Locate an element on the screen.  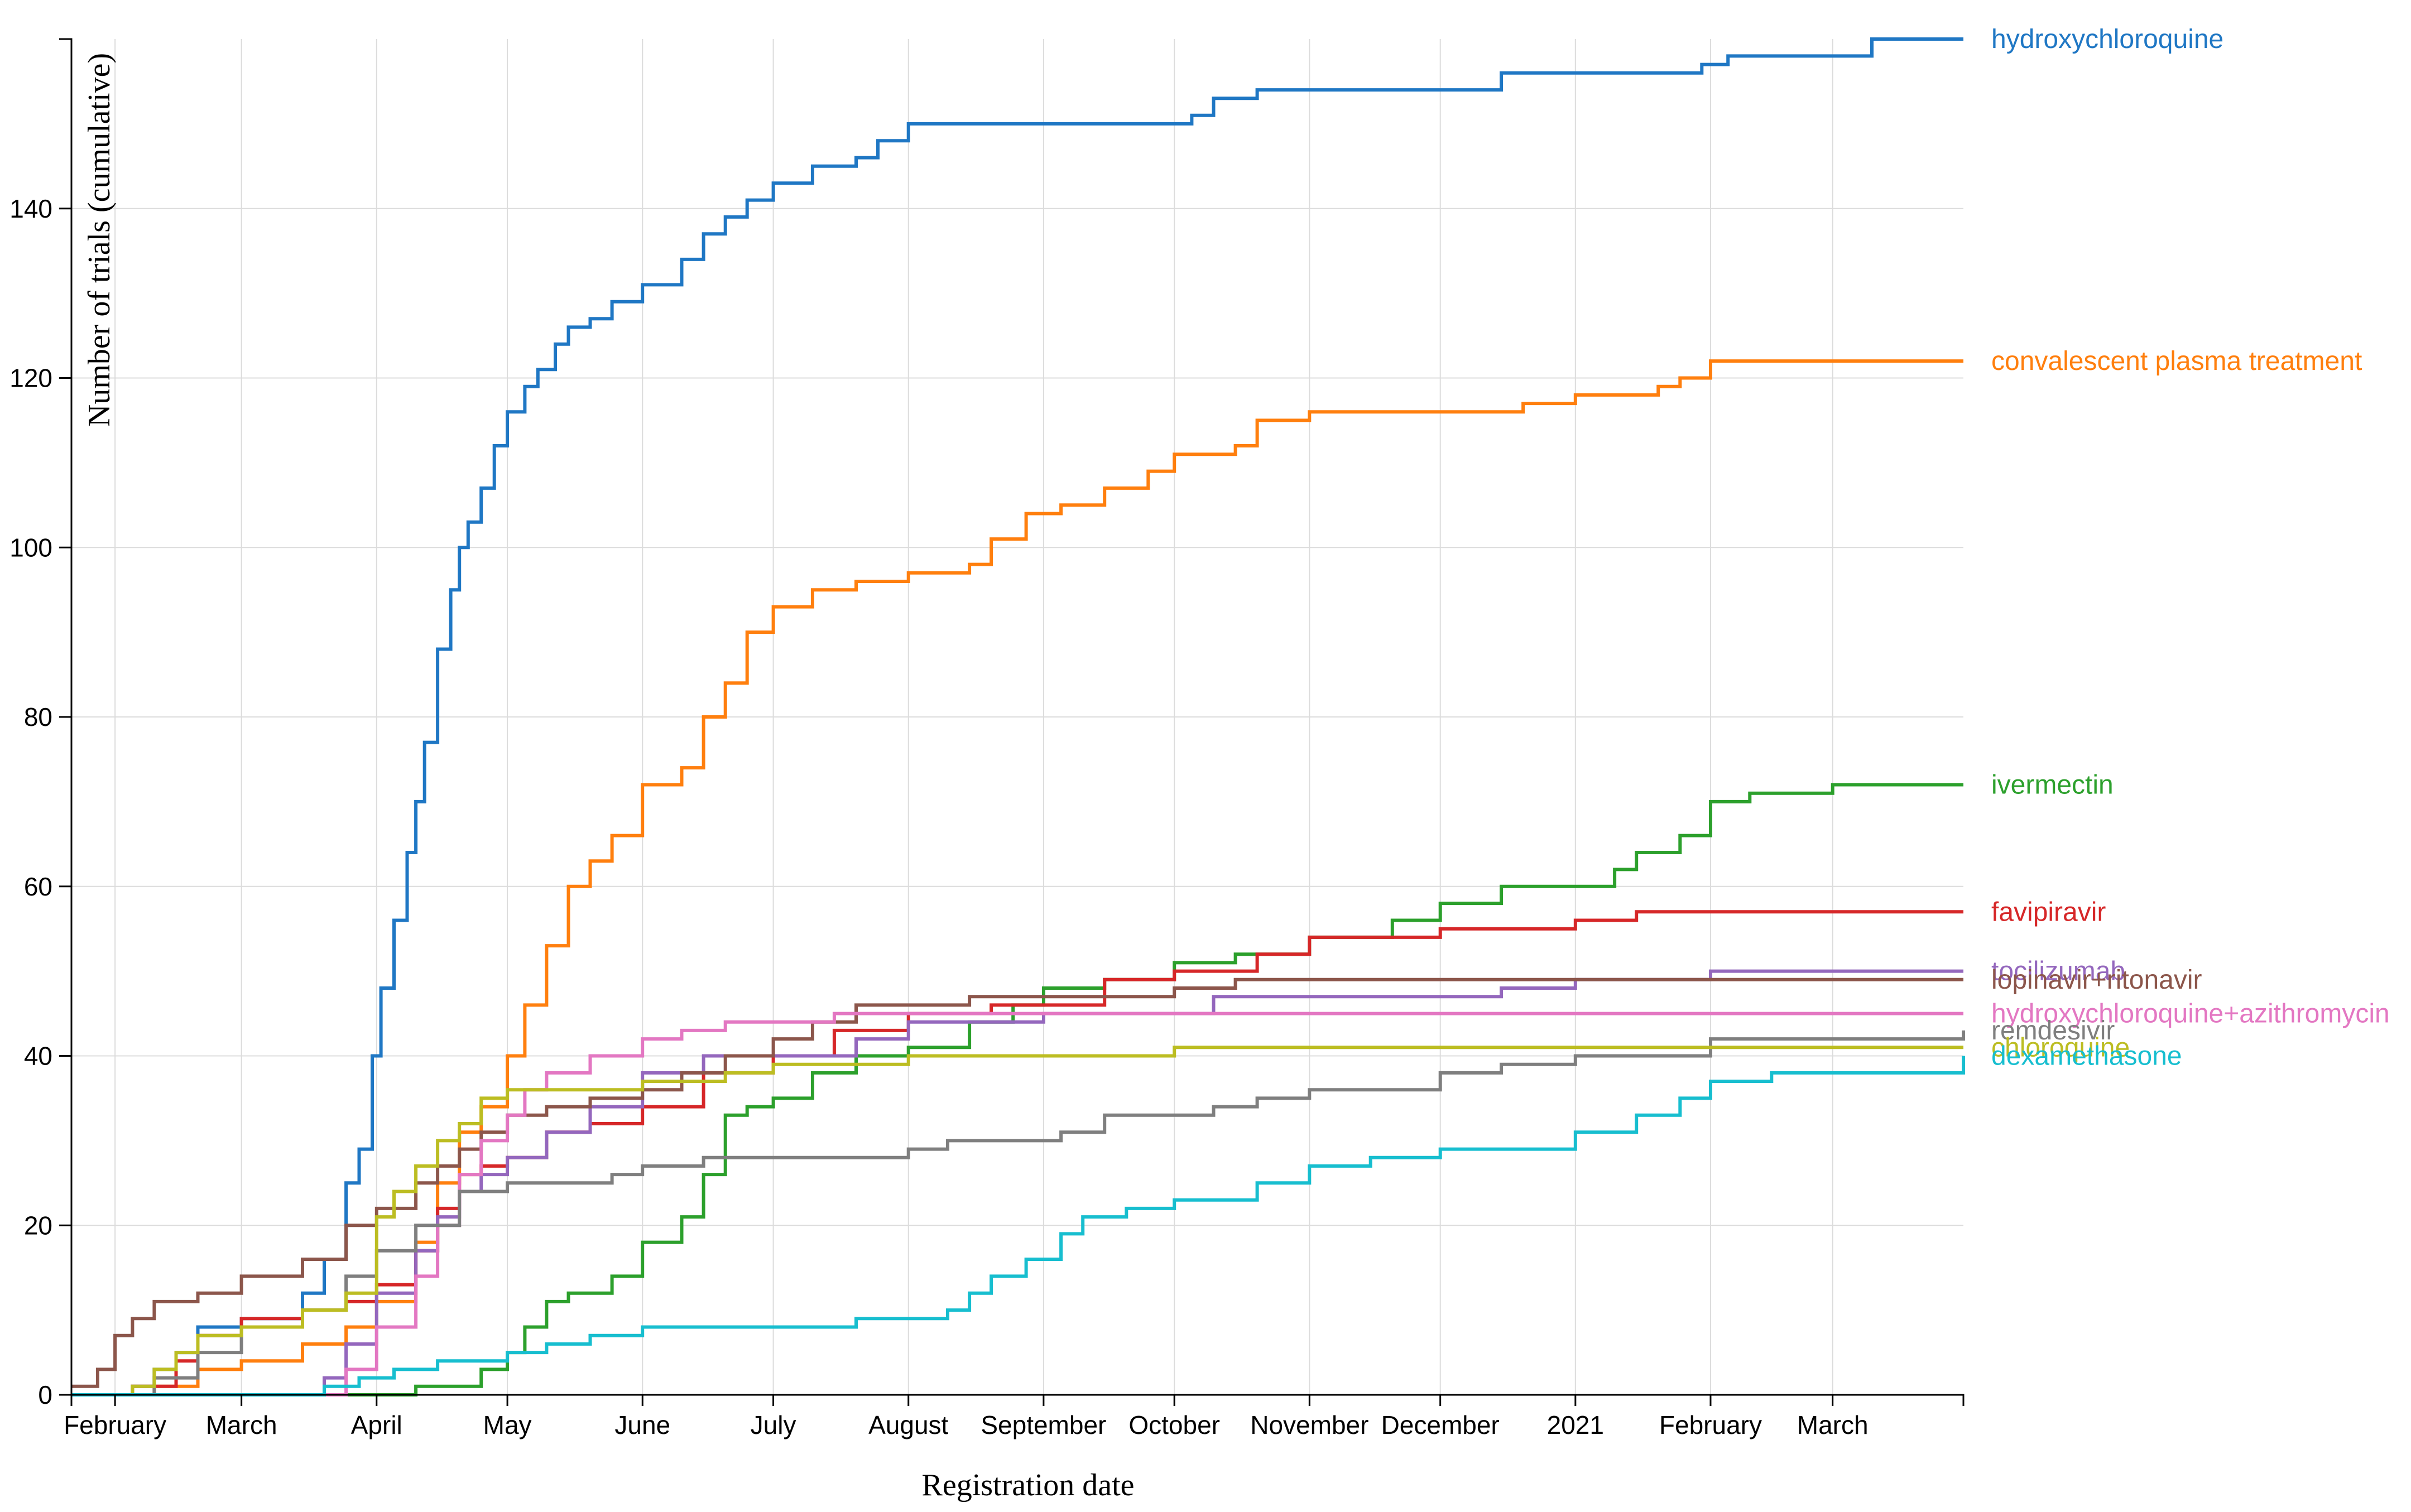
x-tick-label: April is located at coordinates (377, 1424).